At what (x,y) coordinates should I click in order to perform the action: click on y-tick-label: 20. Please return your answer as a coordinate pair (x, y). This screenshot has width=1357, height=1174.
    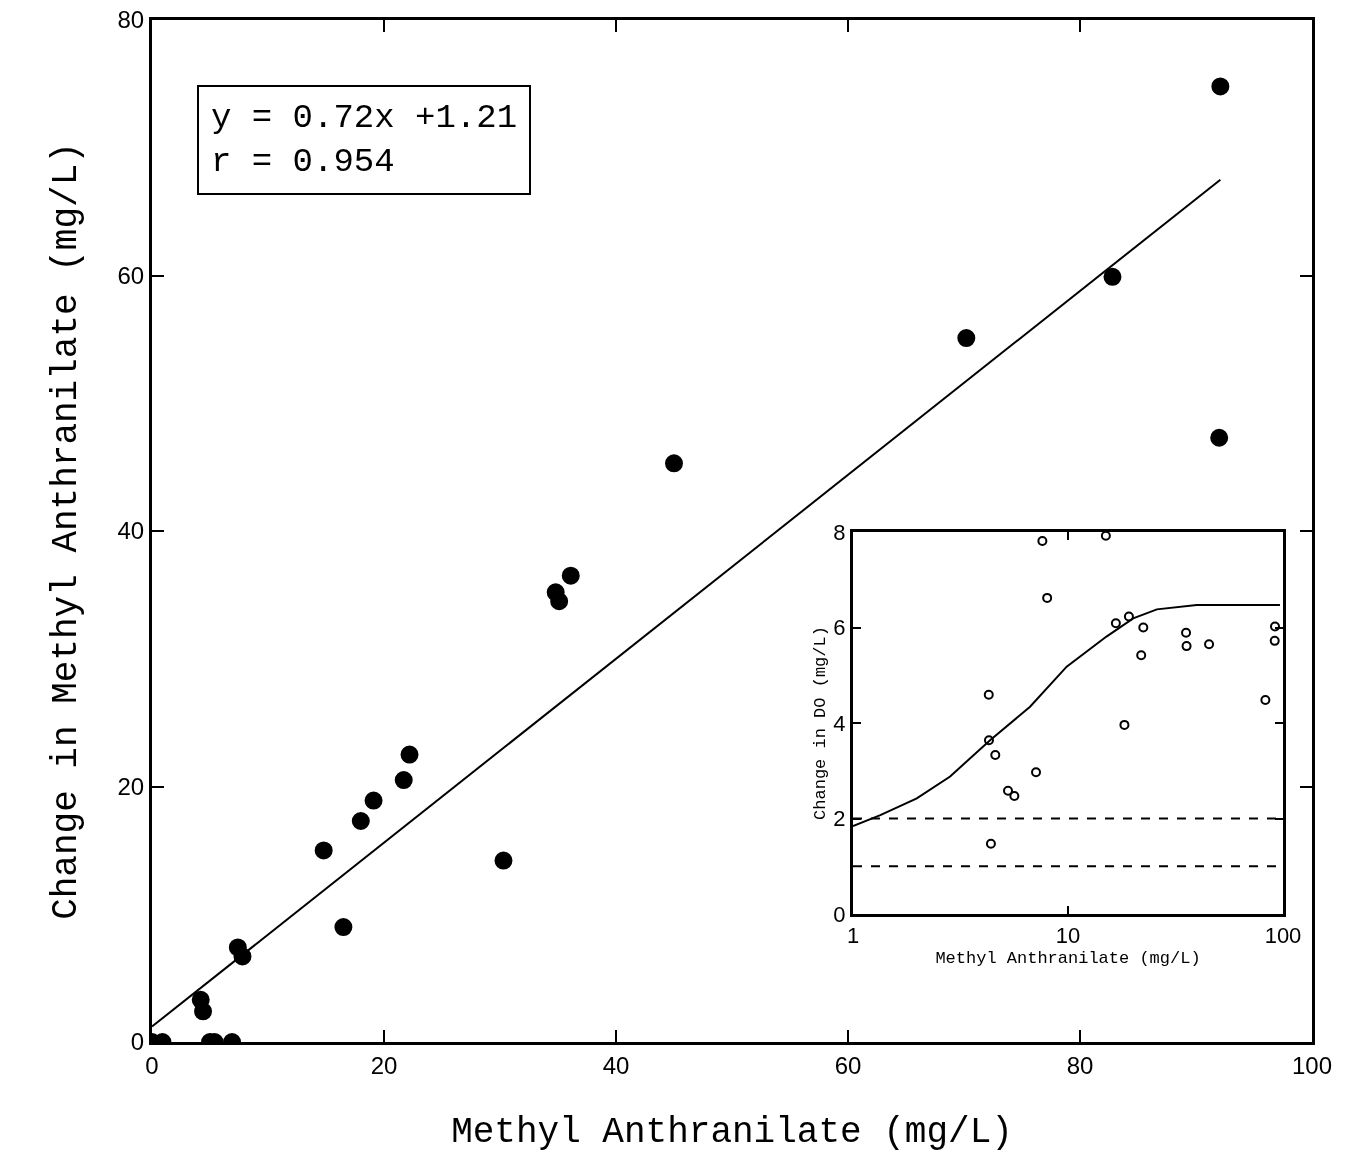
    Looking at the image, I should click on (131, 786).